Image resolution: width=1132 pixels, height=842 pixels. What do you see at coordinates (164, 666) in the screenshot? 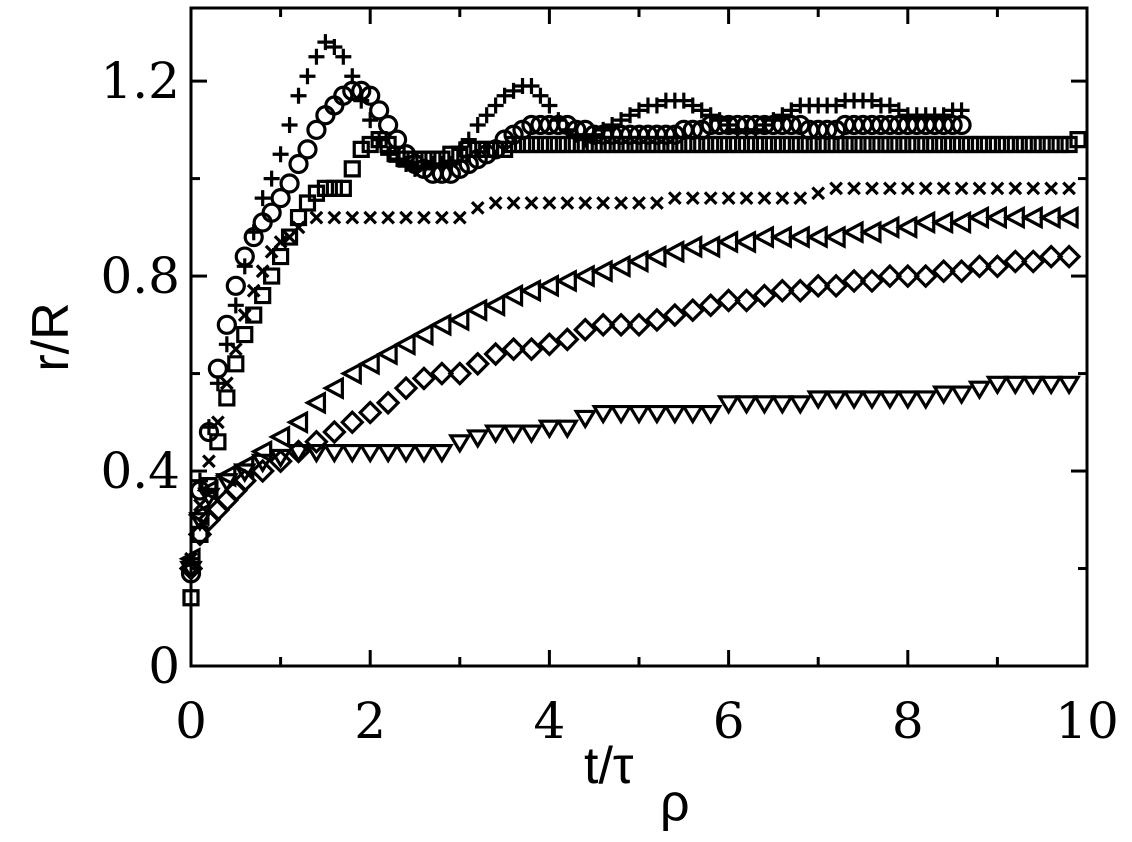
I see `y-tick-label: 0` at bounding box center [164, 666].